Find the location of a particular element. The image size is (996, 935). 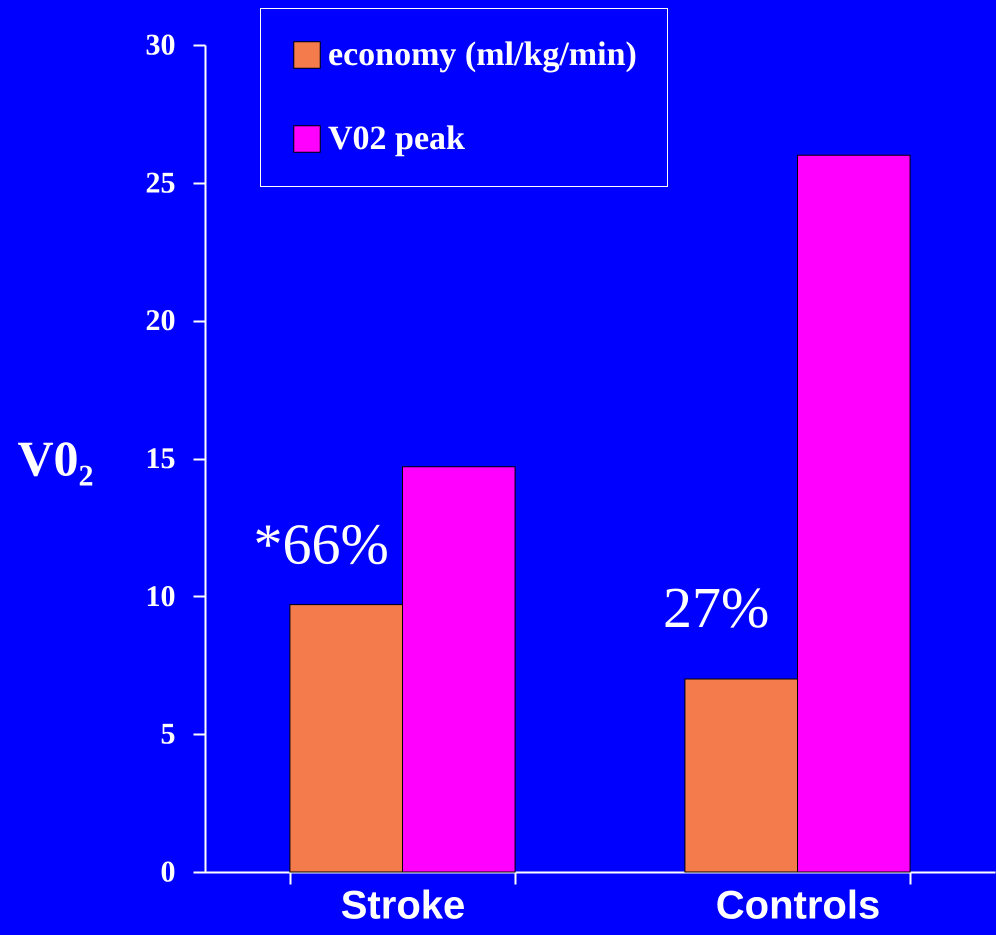

y-tick-label: 0 is located at coordinates (168, 872).